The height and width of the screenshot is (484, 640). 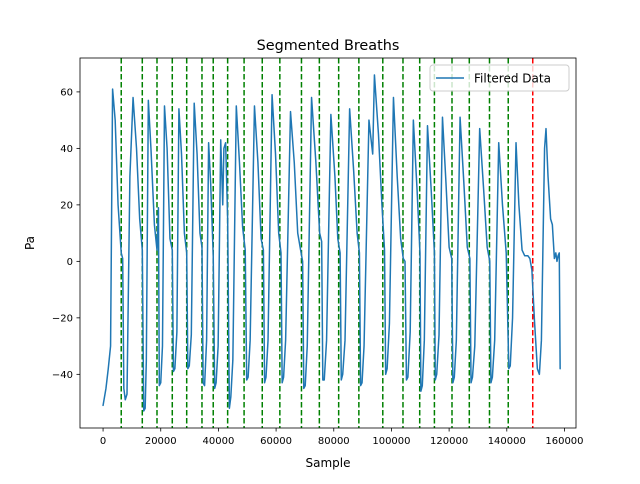 I want to click on x-tick-label: 140000, so click(x=507, y=441).